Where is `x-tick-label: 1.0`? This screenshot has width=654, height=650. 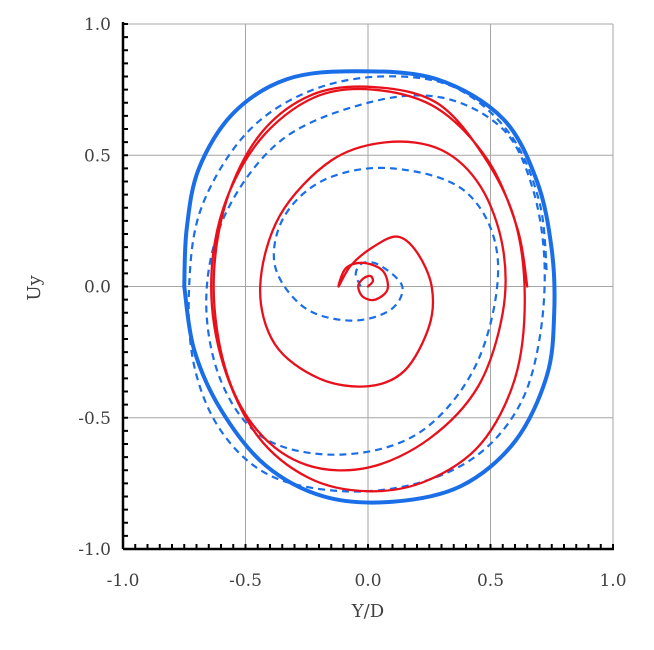 x-tick-label: 1.0 is located at coordinates (612, 581).